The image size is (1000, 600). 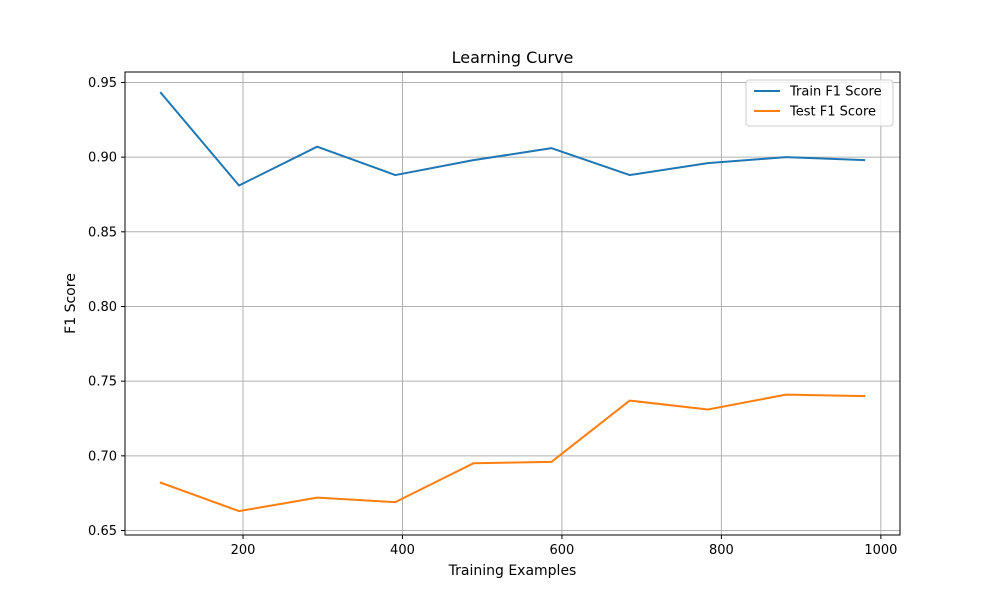 I want to click on chart-title: Learning Curve, so click(x=513, y=57).